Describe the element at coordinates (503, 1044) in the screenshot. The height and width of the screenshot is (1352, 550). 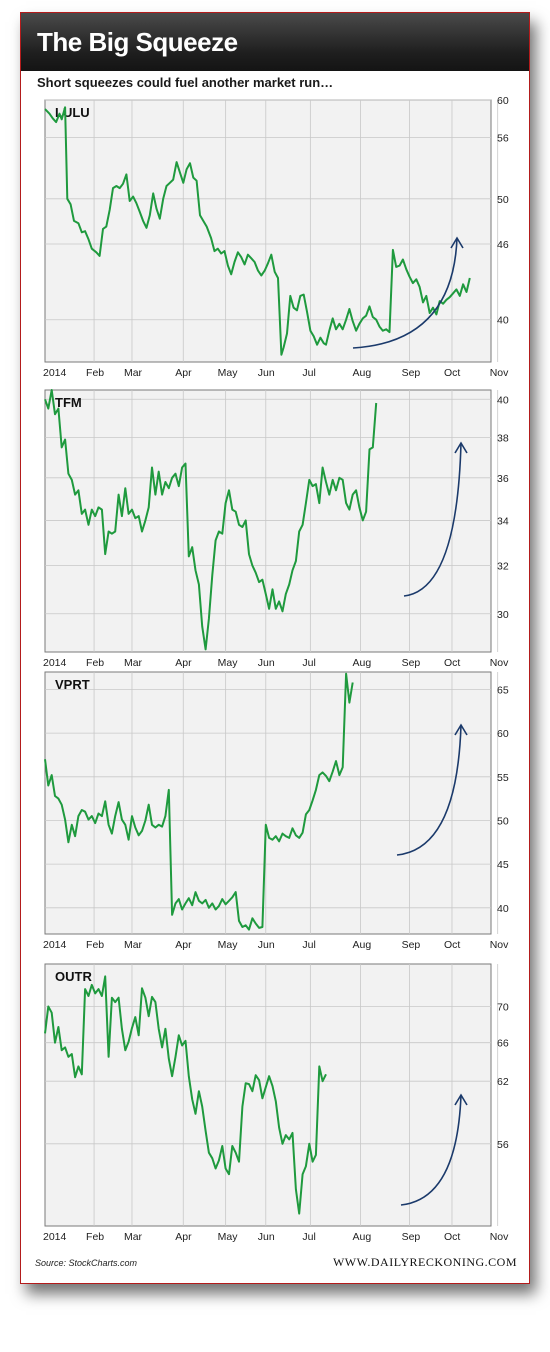
I see `y-tick-label: 66` at that location.